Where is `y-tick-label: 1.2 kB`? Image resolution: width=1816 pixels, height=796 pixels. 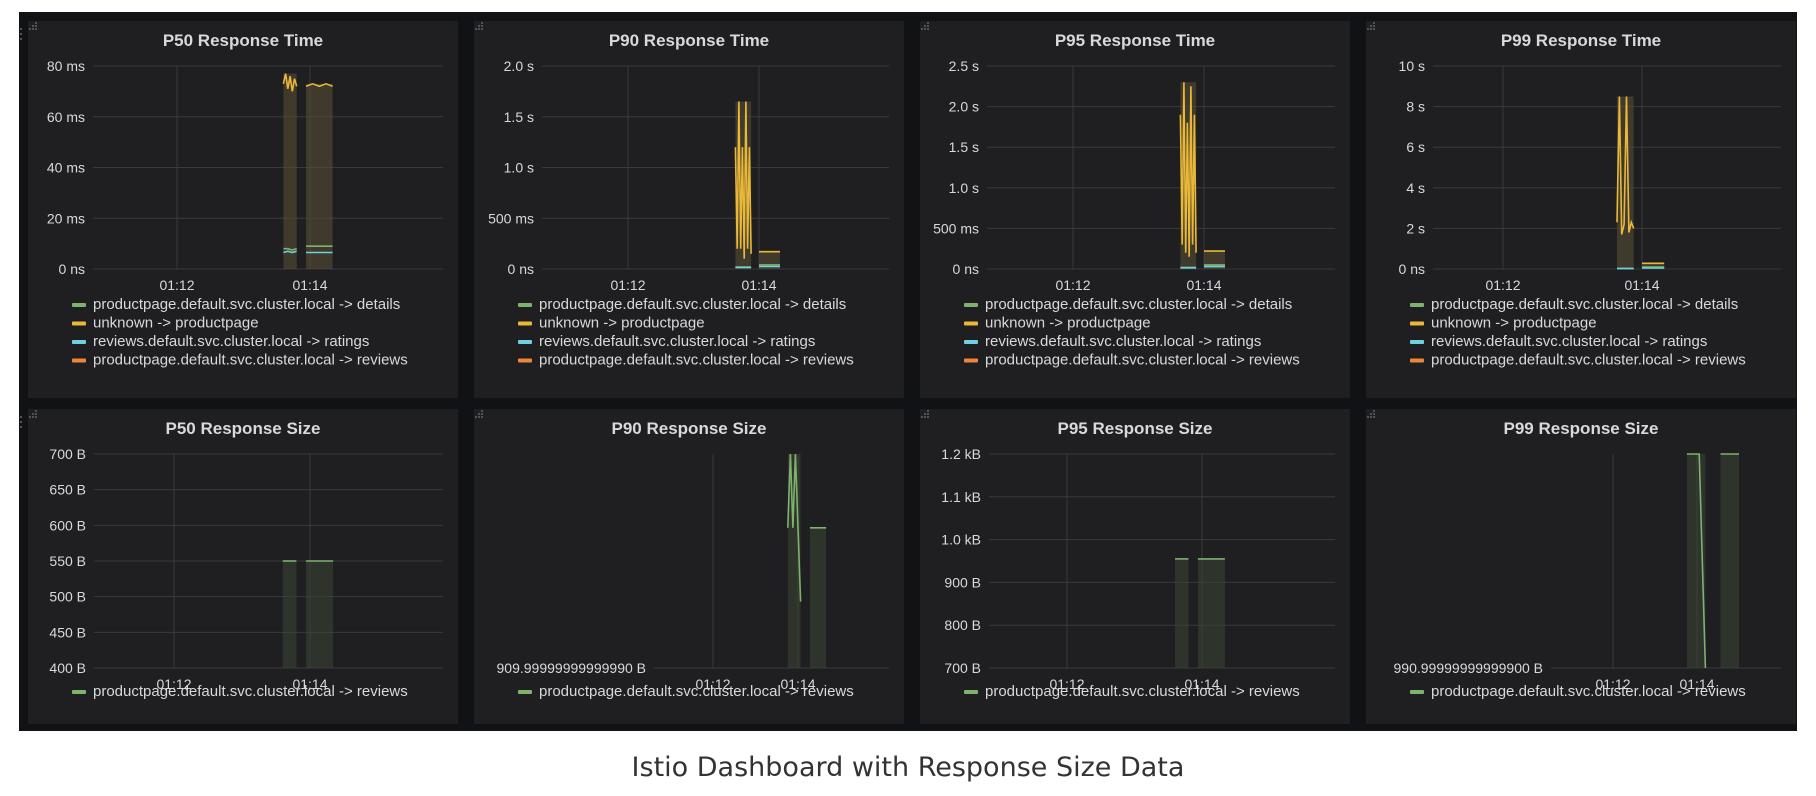
y-tick-label: 1.2 kB is located at coordinates (961, 454).